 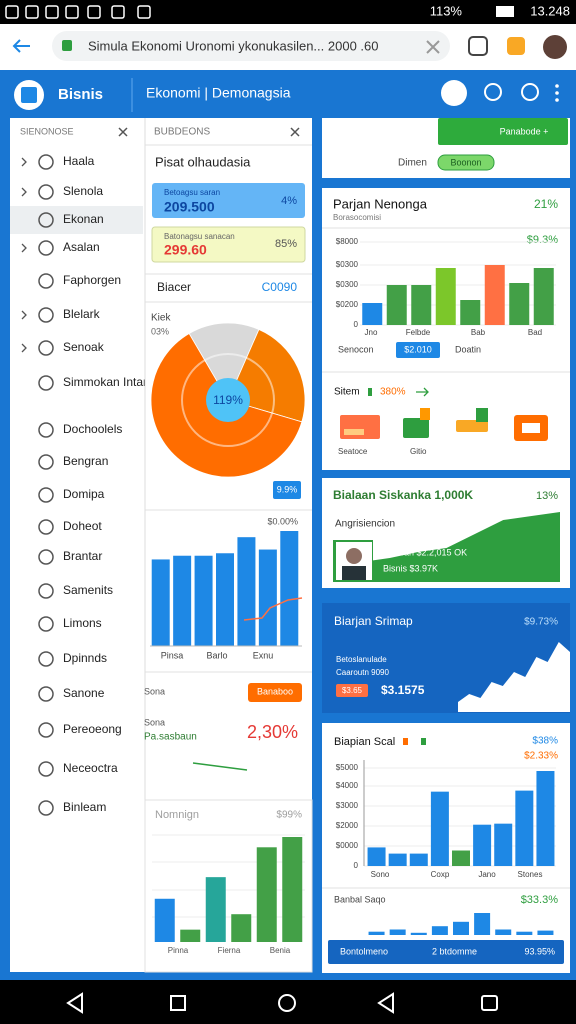 I want to click on menu-item: Haala, so click(x=79, y=161).